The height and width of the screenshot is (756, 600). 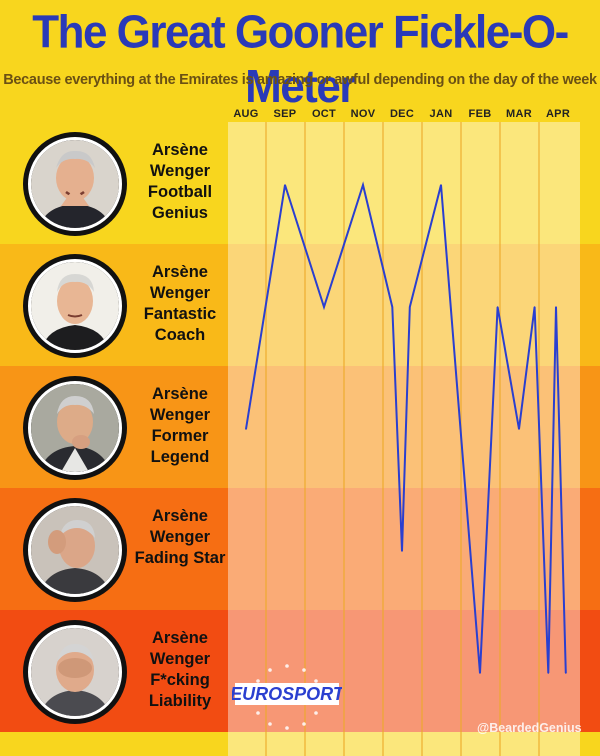 I want to click on page-title: The Great Gooner Fickle-O-Meter, so click(x=300, y=59).